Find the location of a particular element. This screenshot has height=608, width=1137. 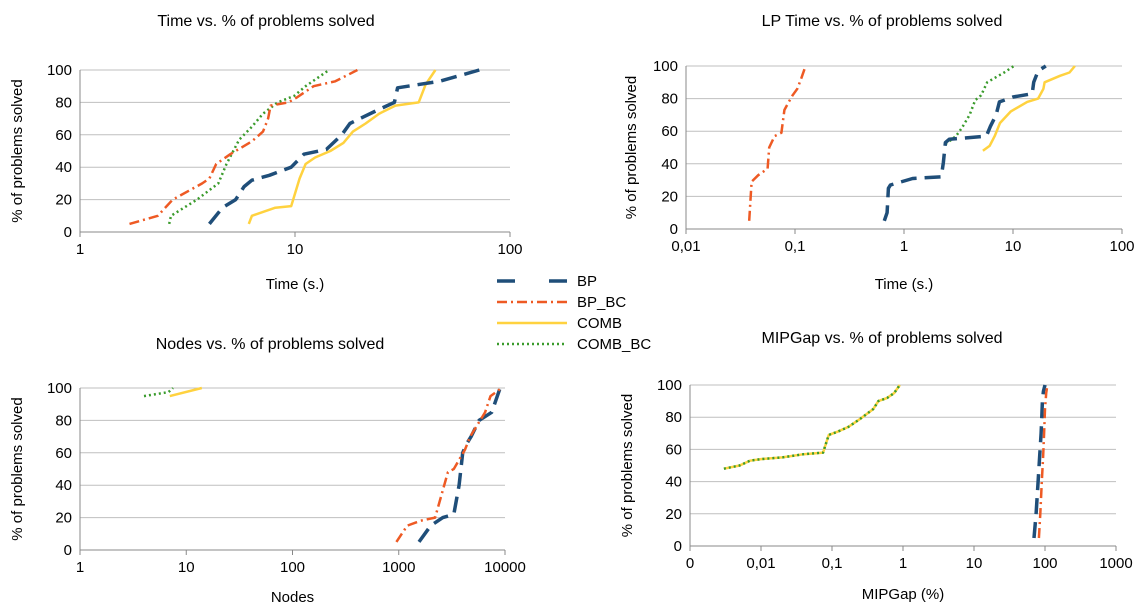

chart-title: Nodes vs. % of problems solved is located at coordinates (270, 344).